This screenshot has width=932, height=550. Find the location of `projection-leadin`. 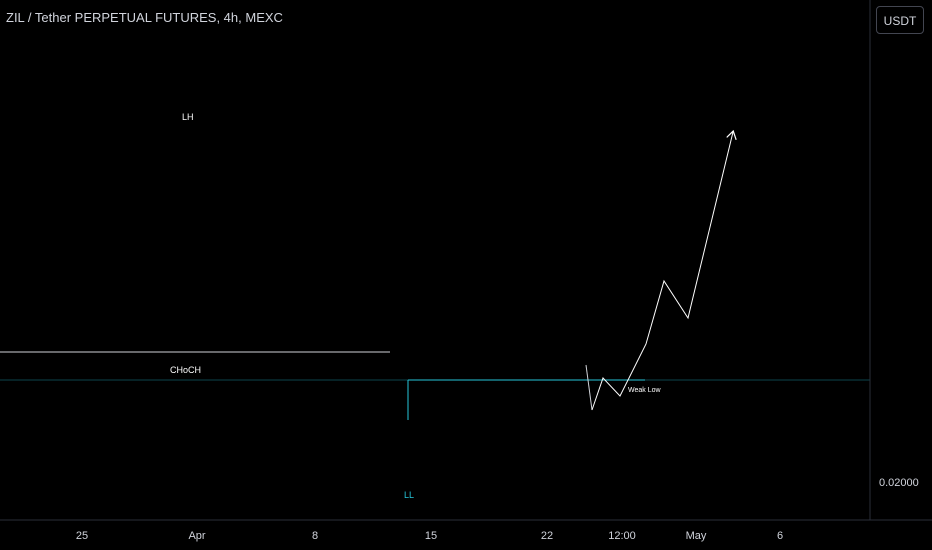

projection-leadin is located at coordinates (589, 387).